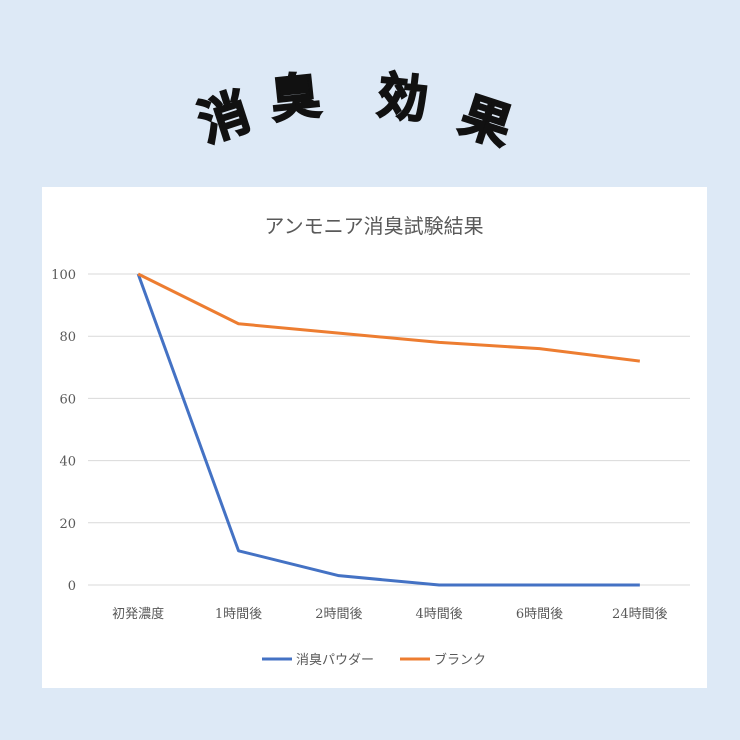  Describe the element at coordinates (67, 399) in the screenshot. I see `y-tick-label: 60` at that location.